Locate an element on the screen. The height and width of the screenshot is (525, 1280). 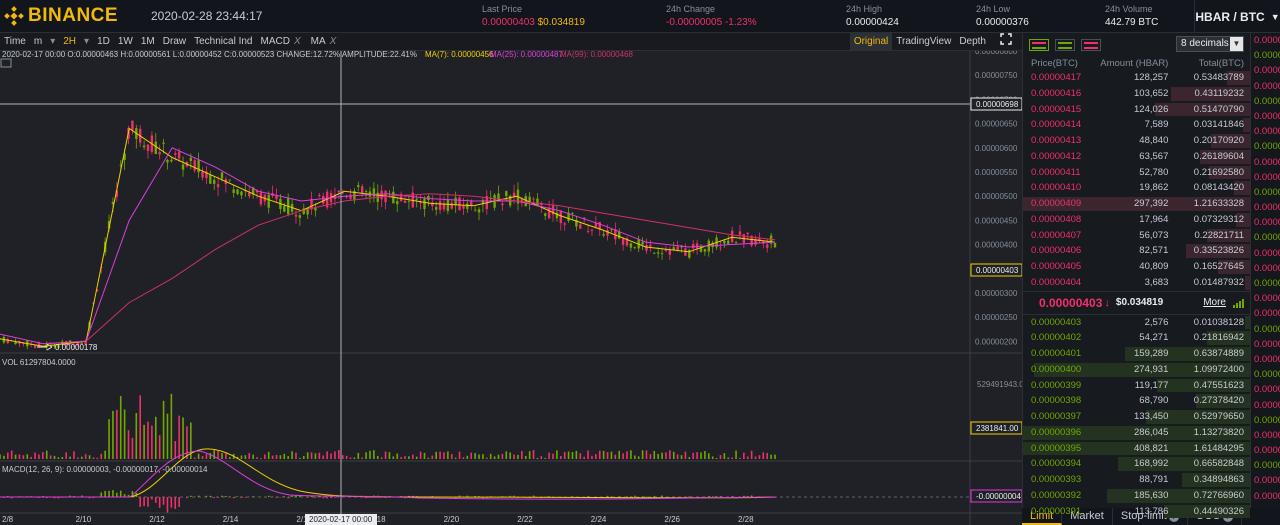
toolbar-macd: MACD is located at coordinates (275, 41).